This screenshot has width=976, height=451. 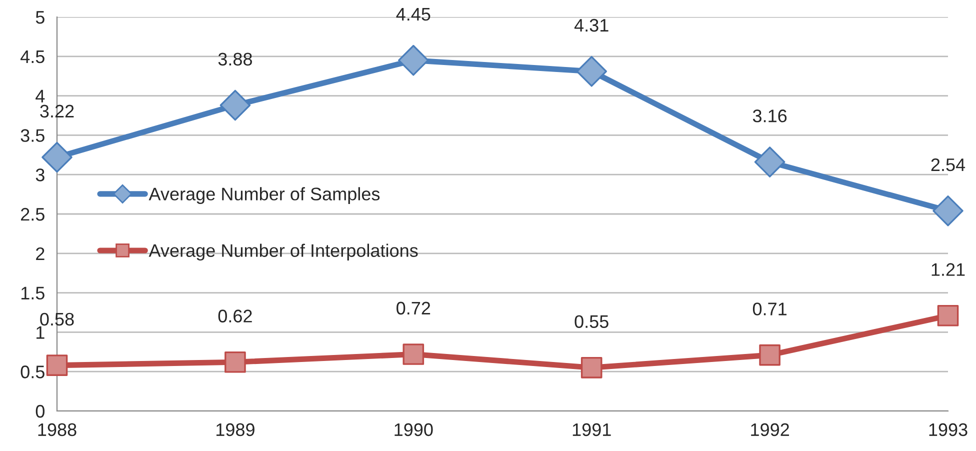 I want to click on data-label: 0.55, so click(x=591, y=321).